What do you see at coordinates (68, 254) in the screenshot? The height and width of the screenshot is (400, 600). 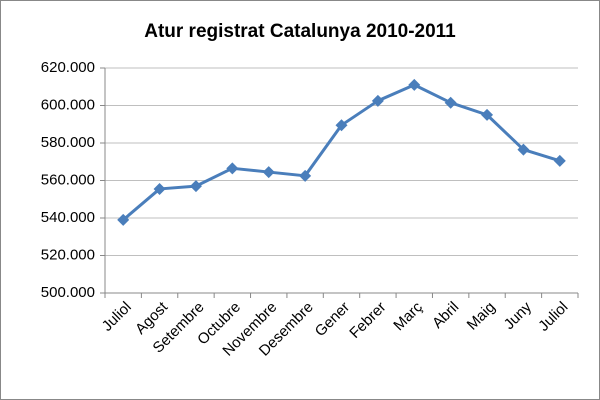 I see `y-tick-label: 520.000` at bounding box center [68, 254].